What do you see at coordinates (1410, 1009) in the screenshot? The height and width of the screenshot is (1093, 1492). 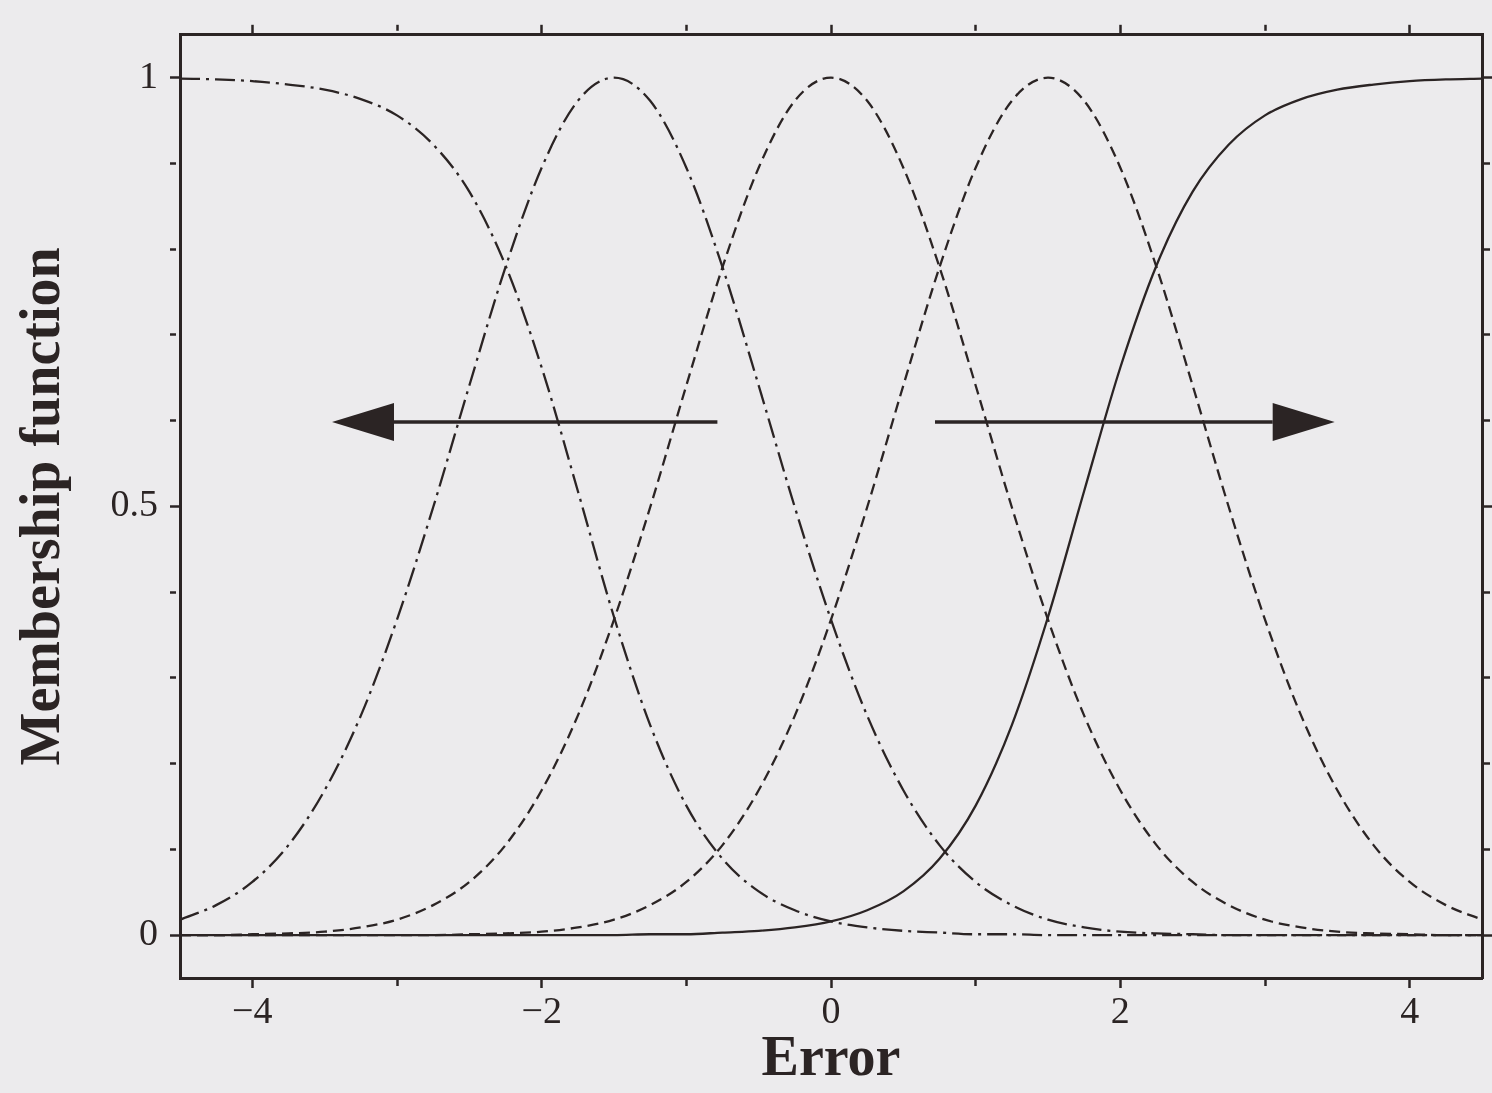 I see `x-tick-label: 4` at bounding box center [1410, 1009].